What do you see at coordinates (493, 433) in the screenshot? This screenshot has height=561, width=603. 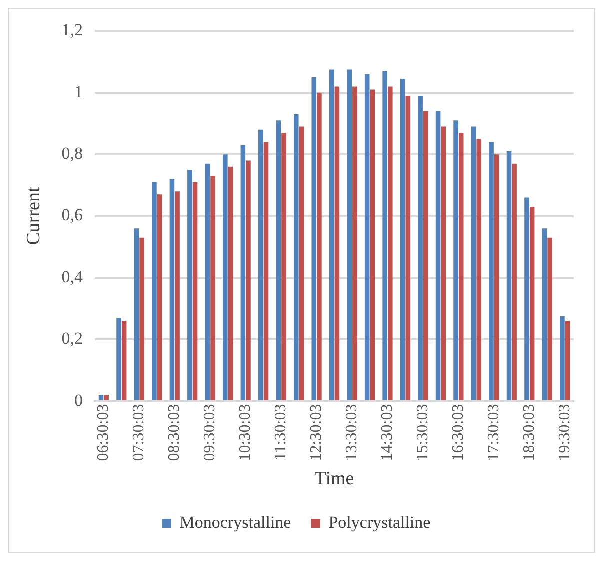 I see `x-tick-label: 17:30:03` at bounding box center [493, 433].